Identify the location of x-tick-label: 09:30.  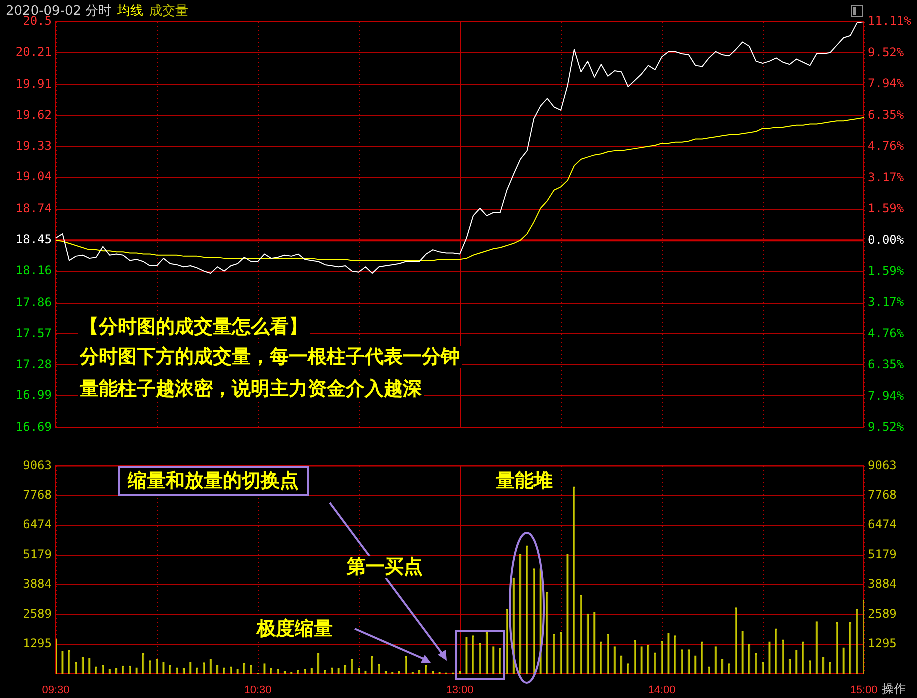
(56, 690).